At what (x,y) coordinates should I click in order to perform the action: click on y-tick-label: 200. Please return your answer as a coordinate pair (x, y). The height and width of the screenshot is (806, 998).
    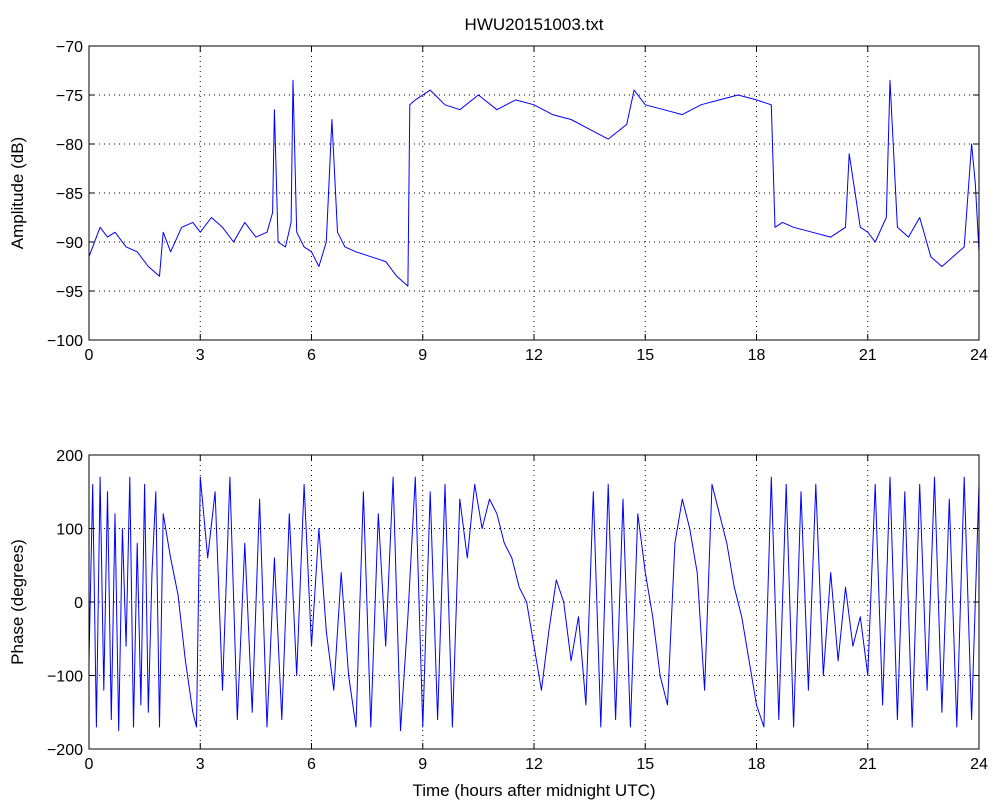
    Looking at the image, I should click on (69, 456).